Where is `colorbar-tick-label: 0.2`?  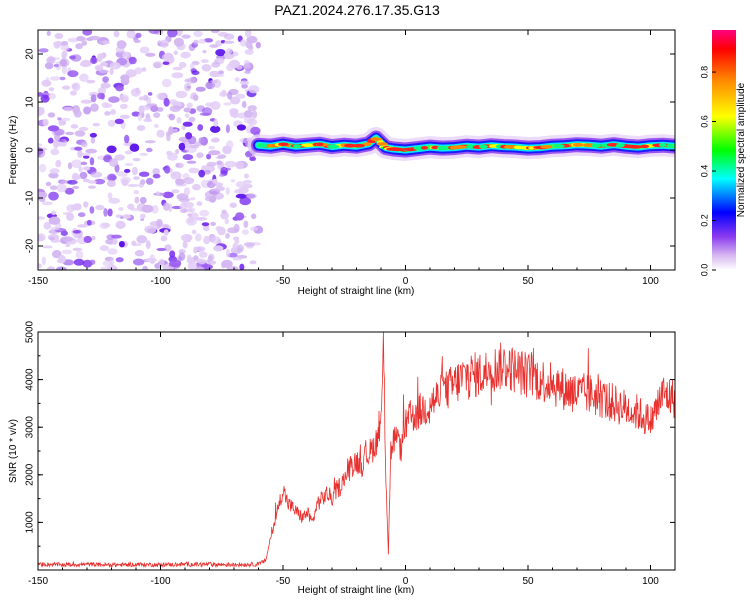
colorbar-tick-label: 0.2 is located at coordinates (704, 220).